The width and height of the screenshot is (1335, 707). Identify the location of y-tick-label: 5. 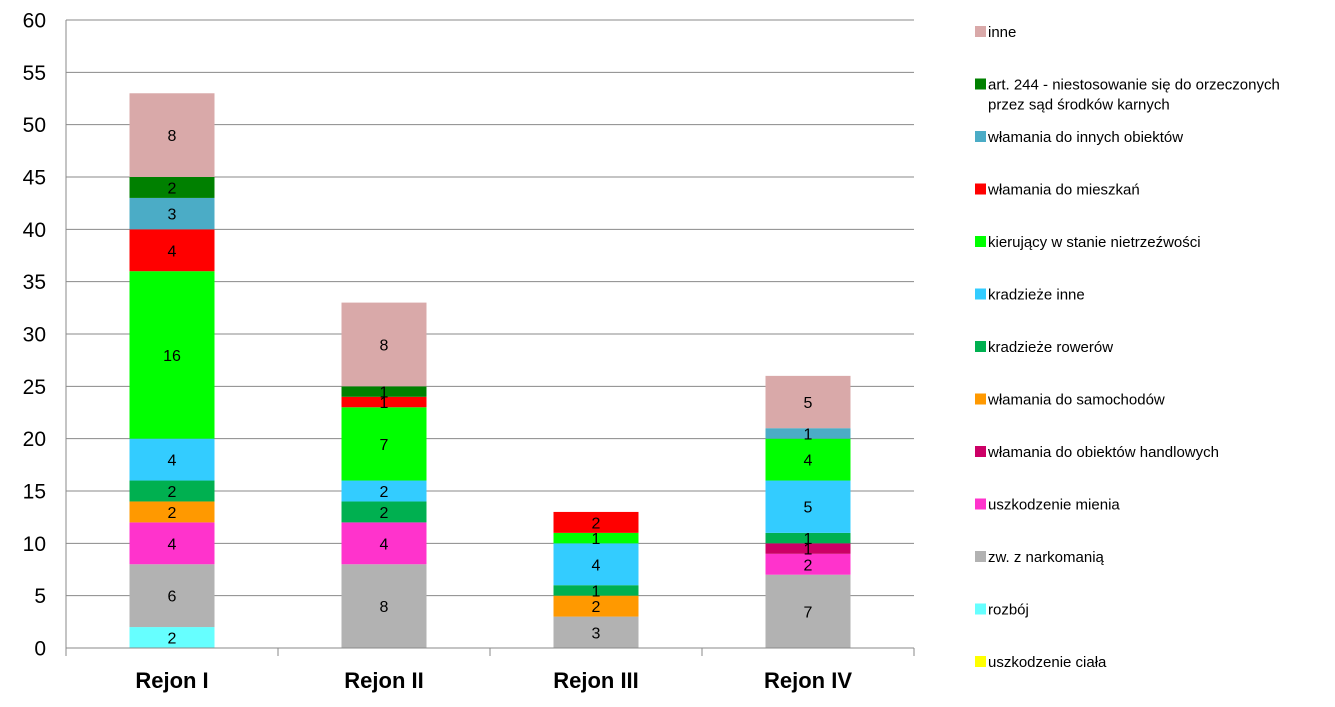
(40, 596).